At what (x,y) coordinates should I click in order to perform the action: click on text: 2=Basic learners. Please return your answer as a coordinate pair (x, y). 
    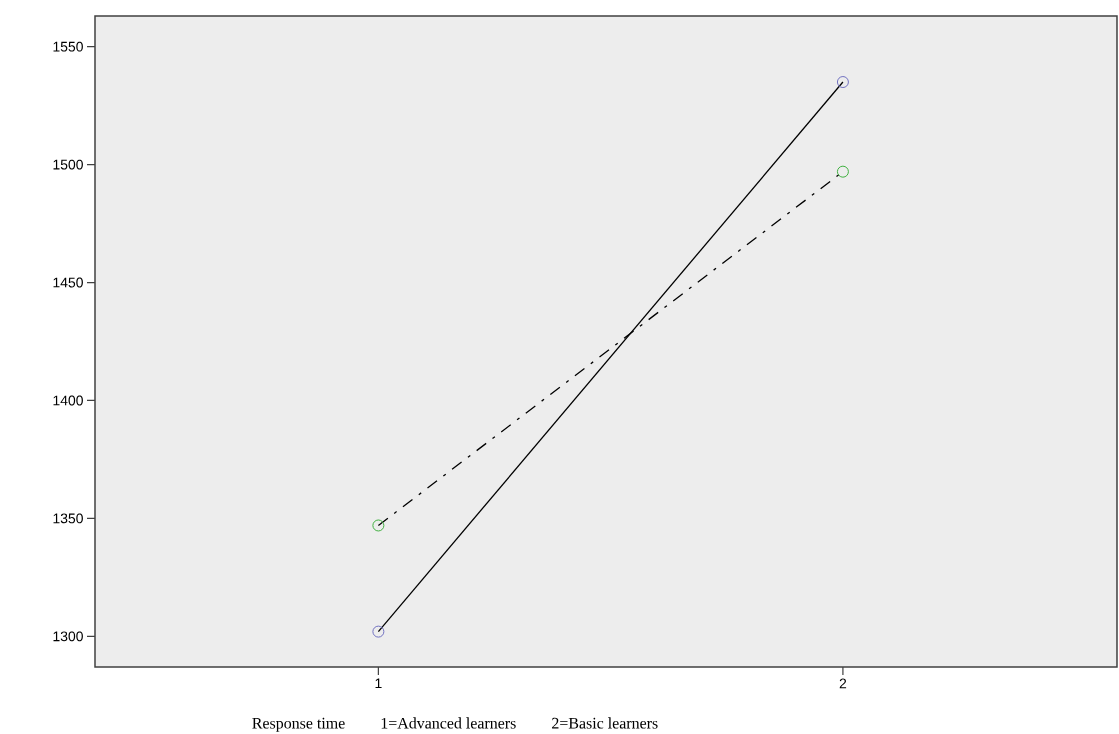
    Looking at the image, I should click on (605, 723).